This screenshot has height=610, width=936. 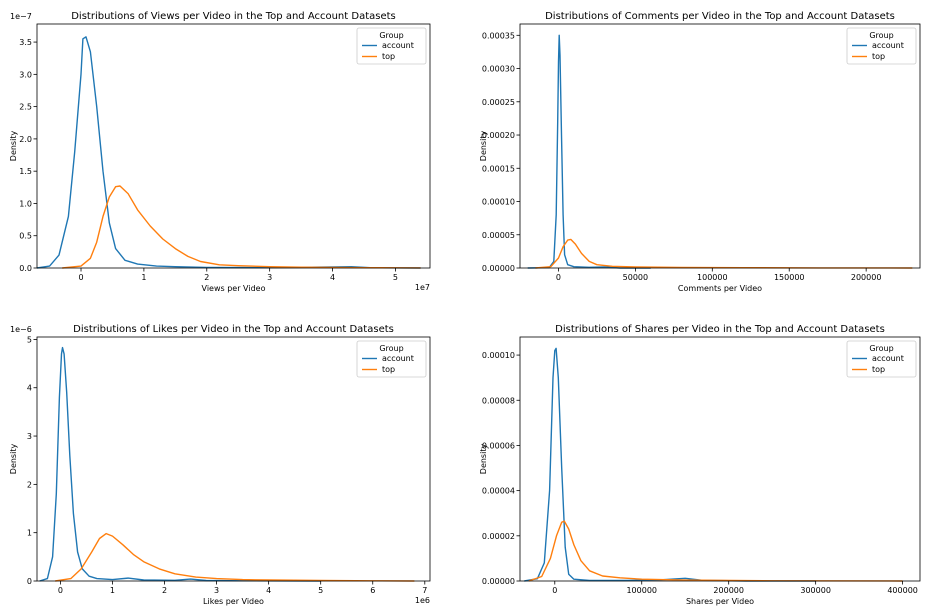 I want to click on y-tick-label: 0.00035, so click(x=498, y=35).